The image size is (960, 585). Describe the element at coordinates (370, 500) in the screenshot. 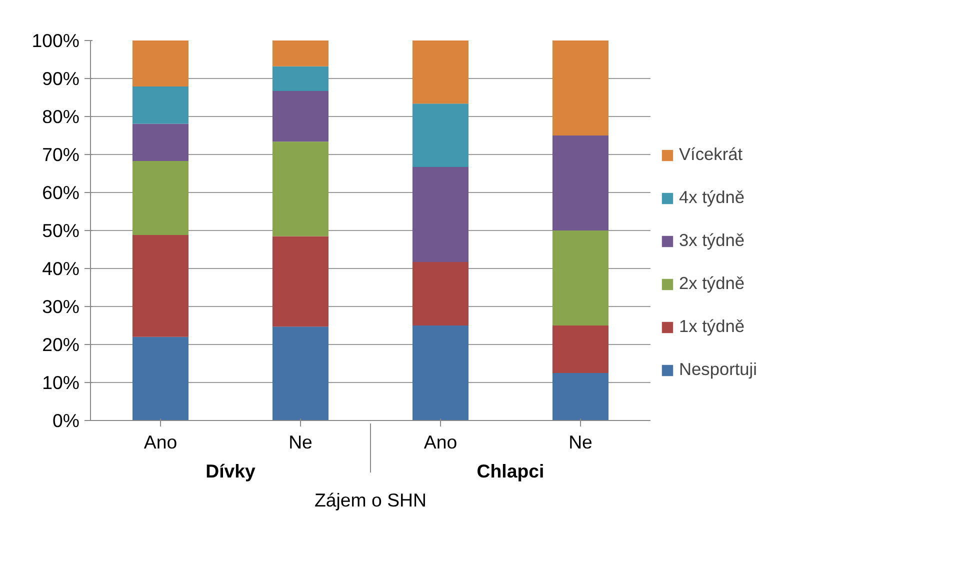

I see `x-axis-title: Zájem o SHN` at that location.